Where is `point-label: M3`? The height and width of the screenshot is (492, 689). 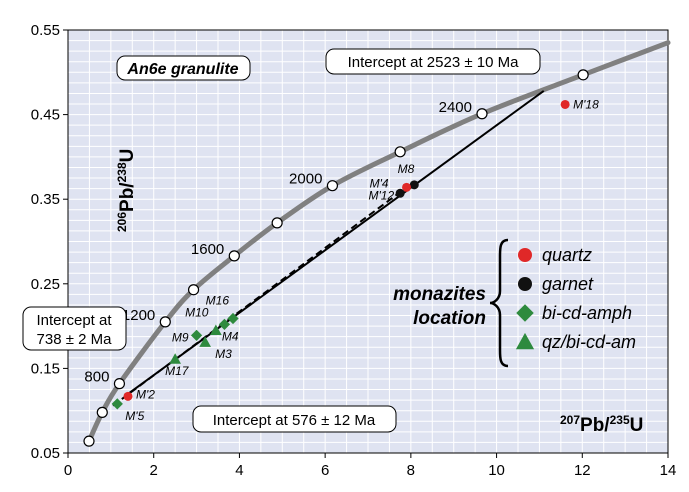 point-label: M3 is located at coordinates (223, 354).